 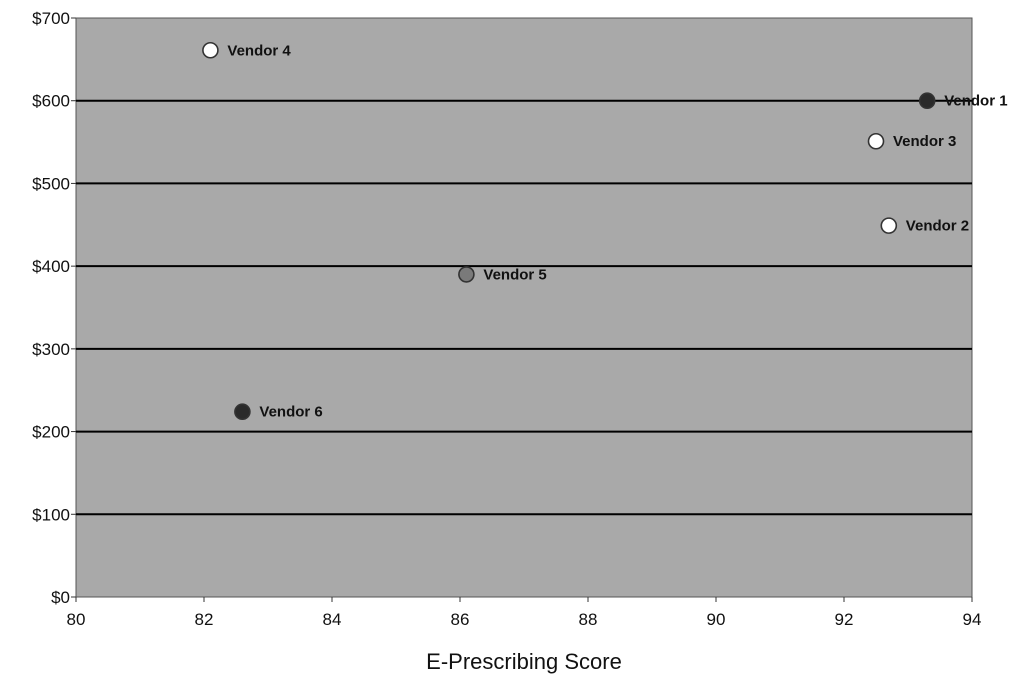 What do you see at coordinates (259, 50) in the screenshot?
I see `point-label: Vendor 4` at bounding box center [259, 50].